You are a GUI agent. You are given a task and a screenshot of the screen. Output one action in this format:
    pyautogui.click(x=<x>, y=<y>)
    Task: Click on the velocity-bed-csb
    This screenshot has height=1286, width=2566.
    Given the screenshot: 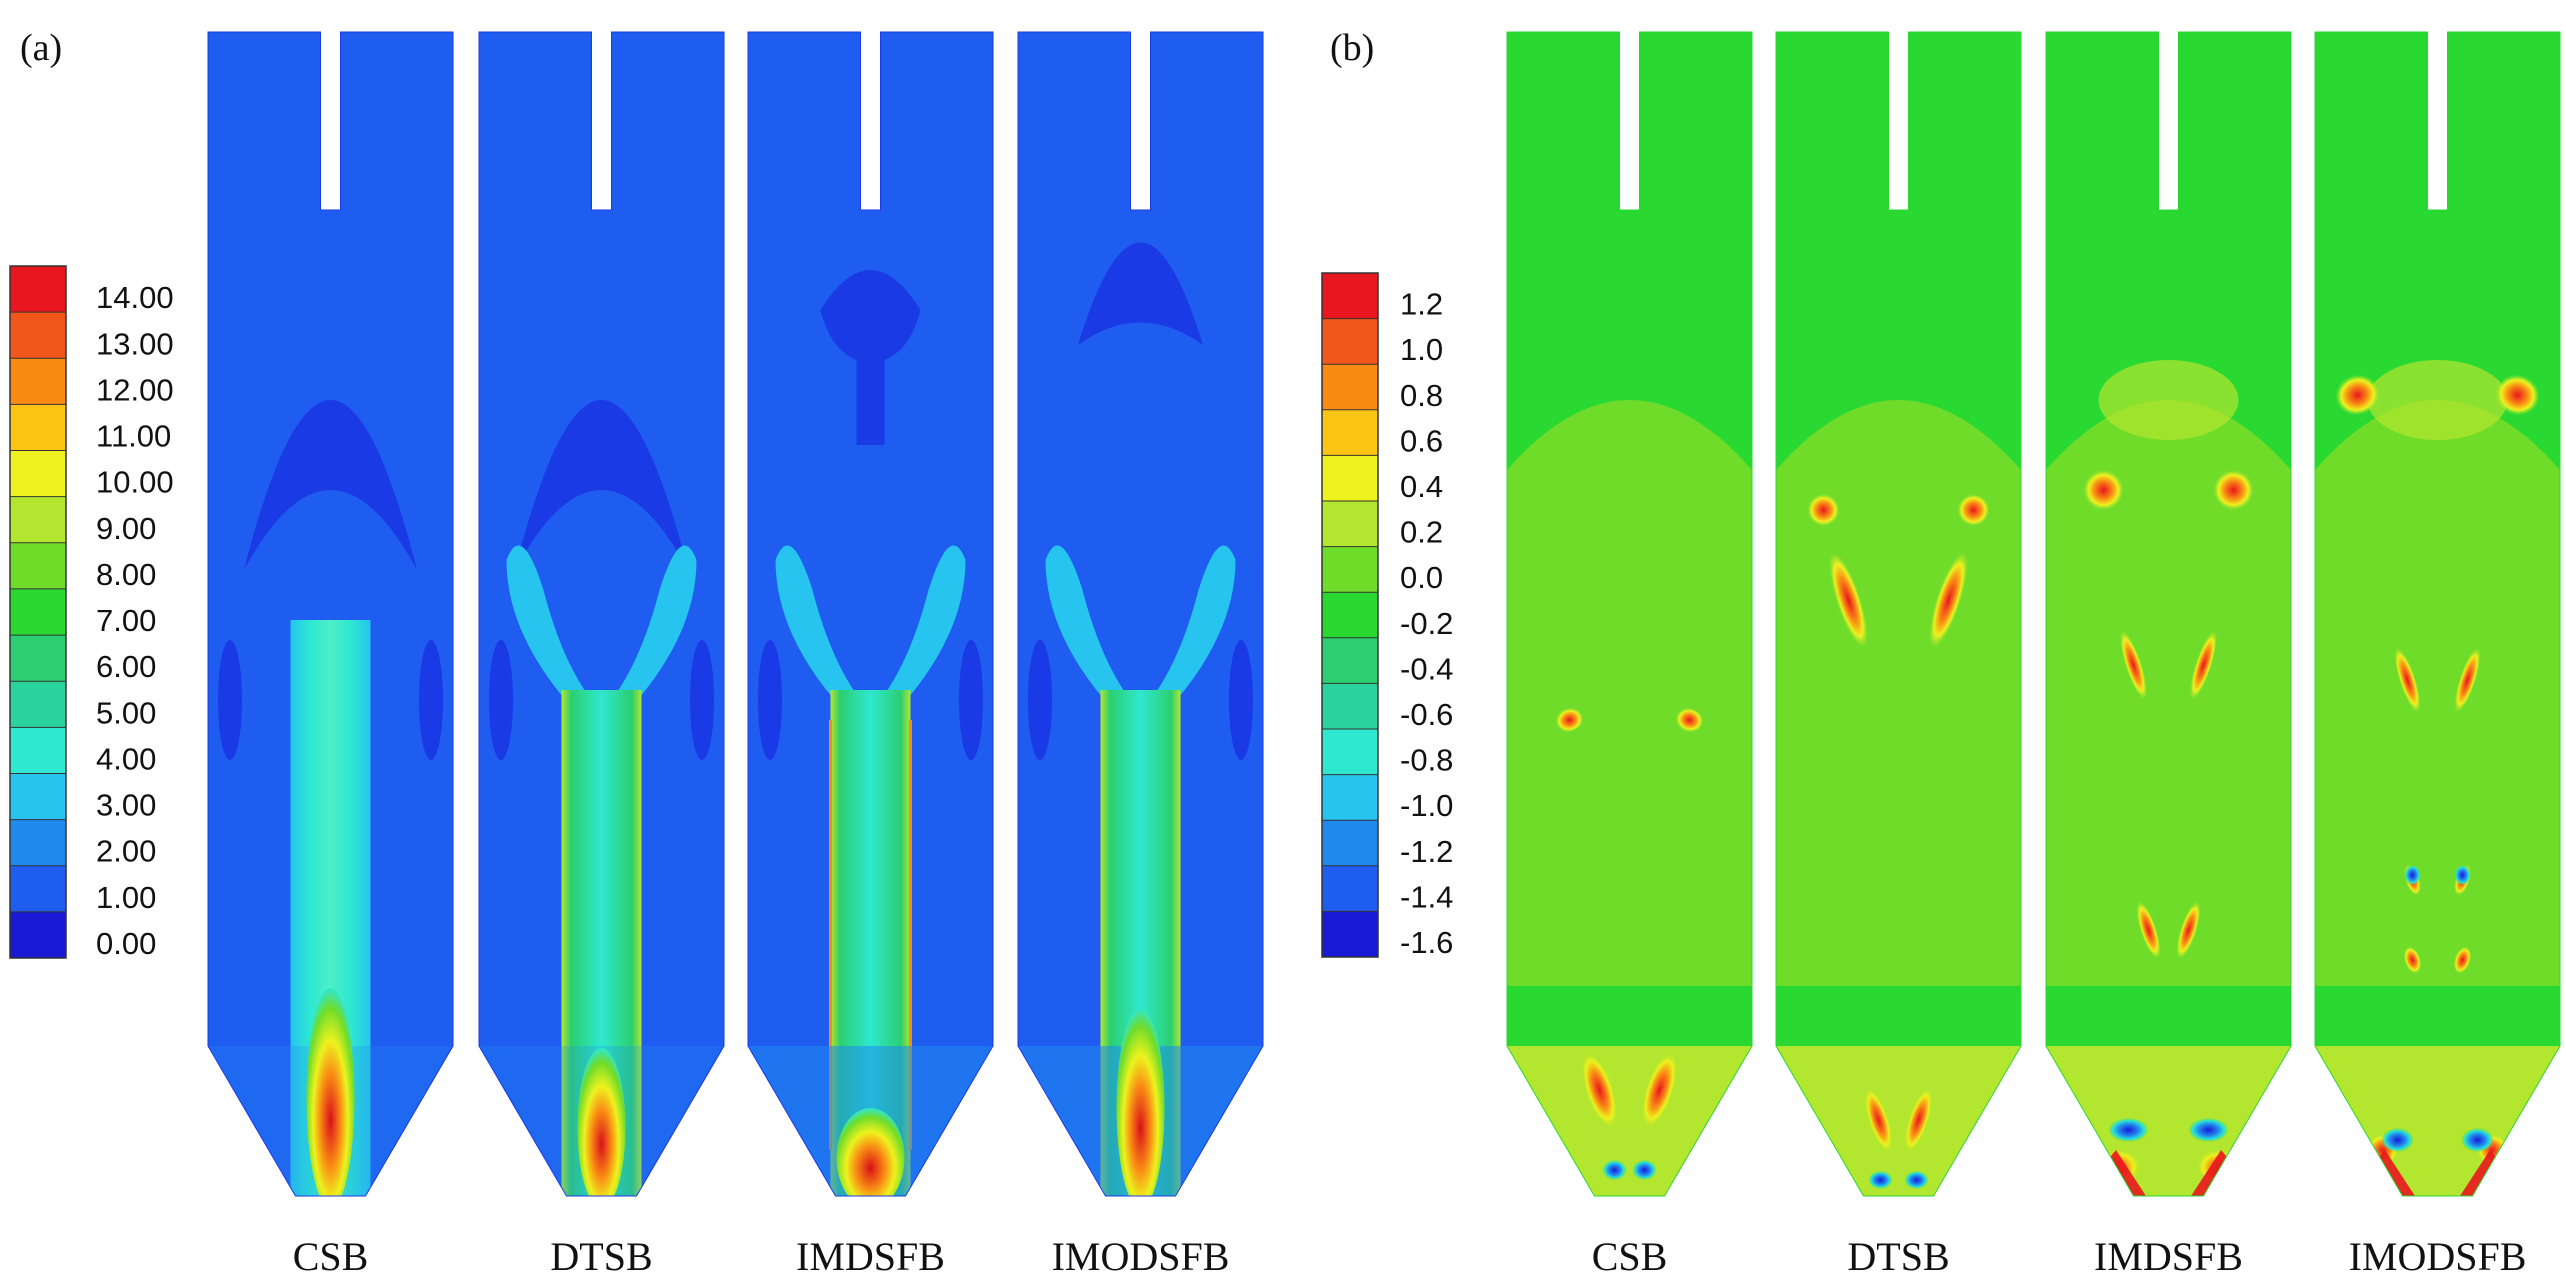 What is the action you would take?
    pyautogui.click(x=330, y=614)
    